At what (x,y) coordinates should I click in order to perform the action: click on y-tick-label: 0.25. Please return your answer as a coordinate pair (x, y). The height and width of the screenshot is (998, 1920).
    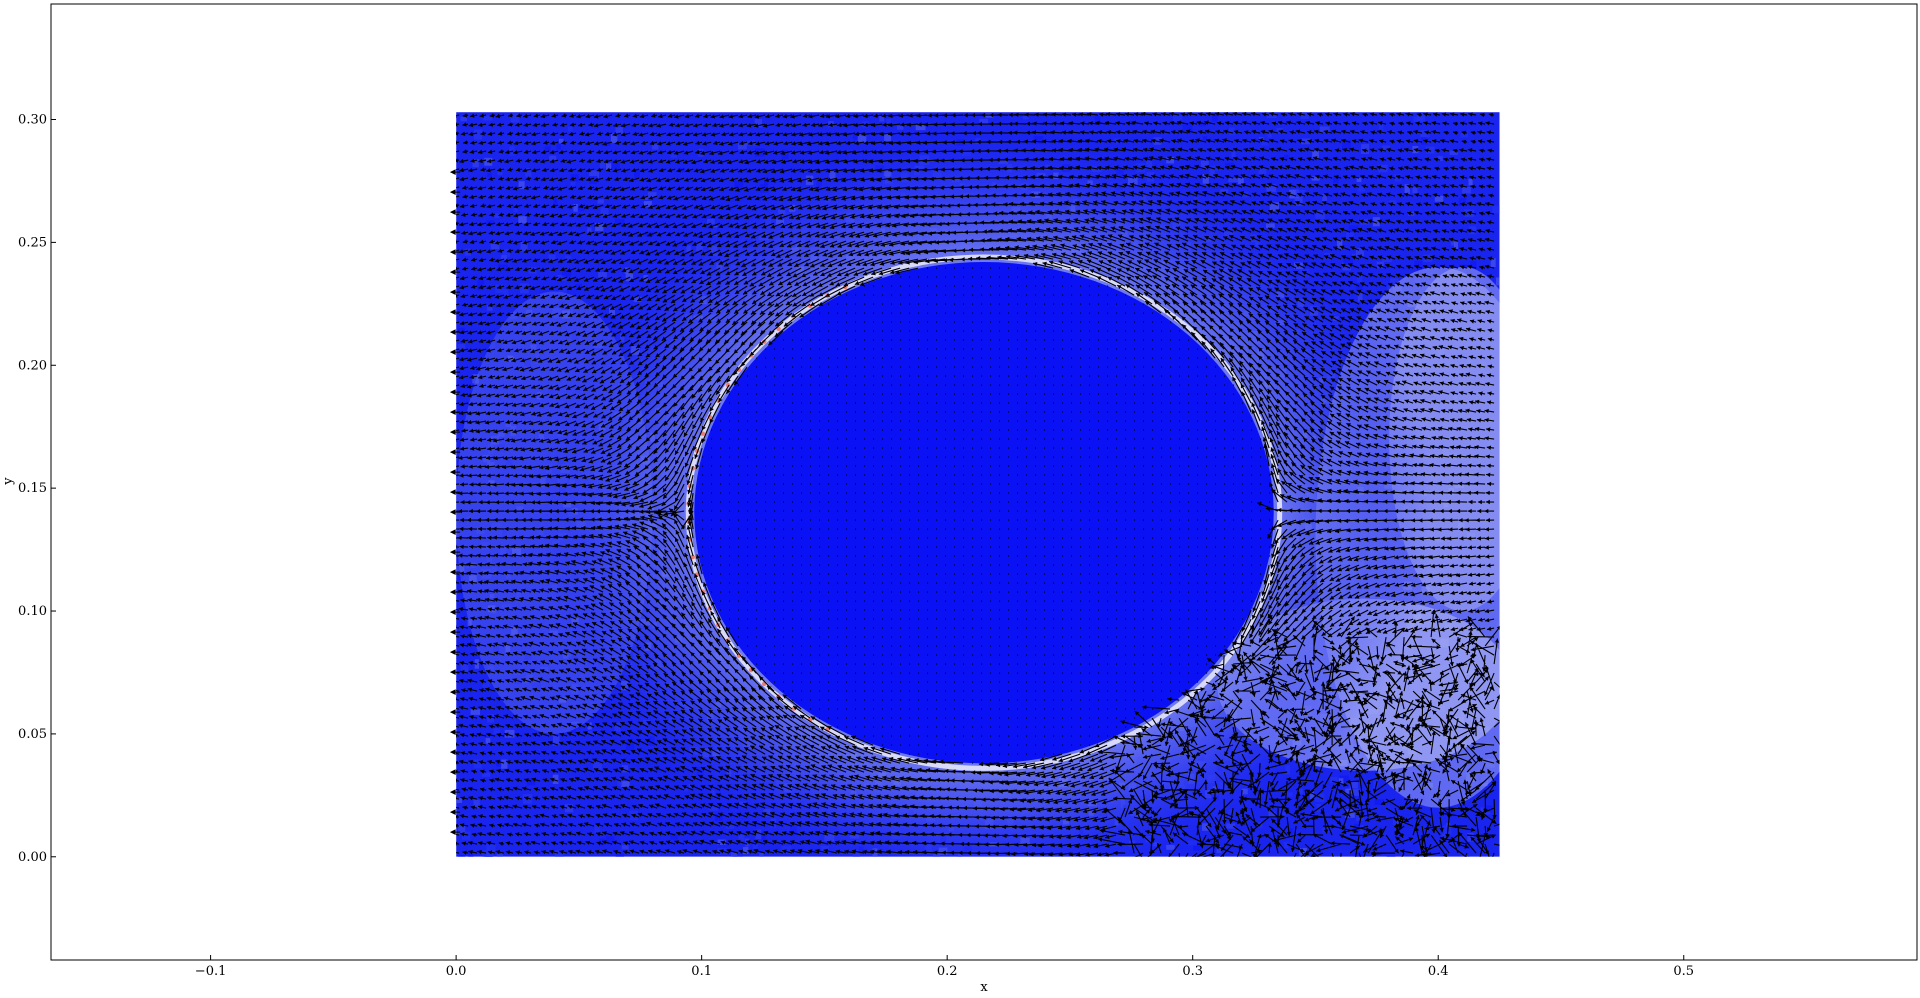
    Looking at the image, I should click on (32, 242).